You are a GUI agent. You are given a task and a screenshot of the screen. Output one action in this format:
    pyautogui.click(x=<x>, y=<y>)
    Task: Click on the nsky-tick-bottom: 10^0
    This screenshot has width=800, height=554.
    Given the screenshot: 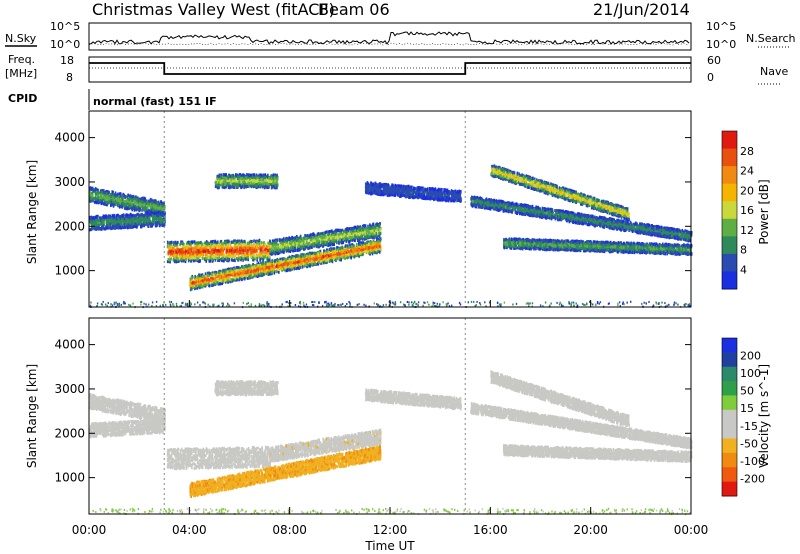 What is the action you would take?
    pyautogui.click(x=65, y=44)
    